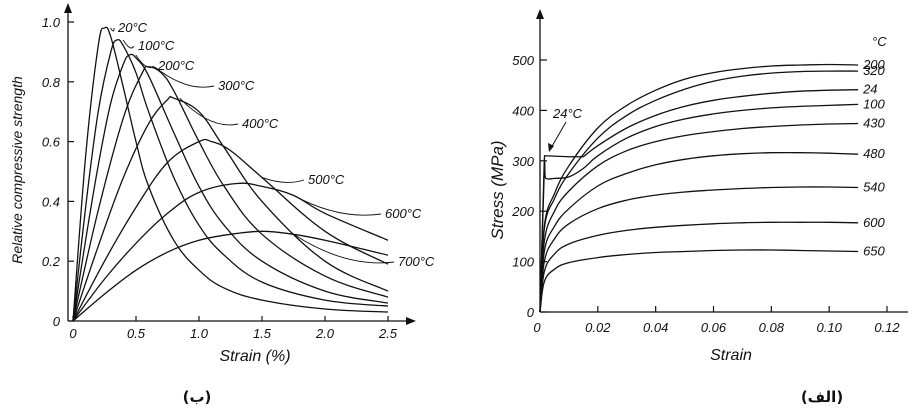  Describe the element at coordinates (57, 321) in the screenshot. I see `left-y-tick-label: 0` at that location.